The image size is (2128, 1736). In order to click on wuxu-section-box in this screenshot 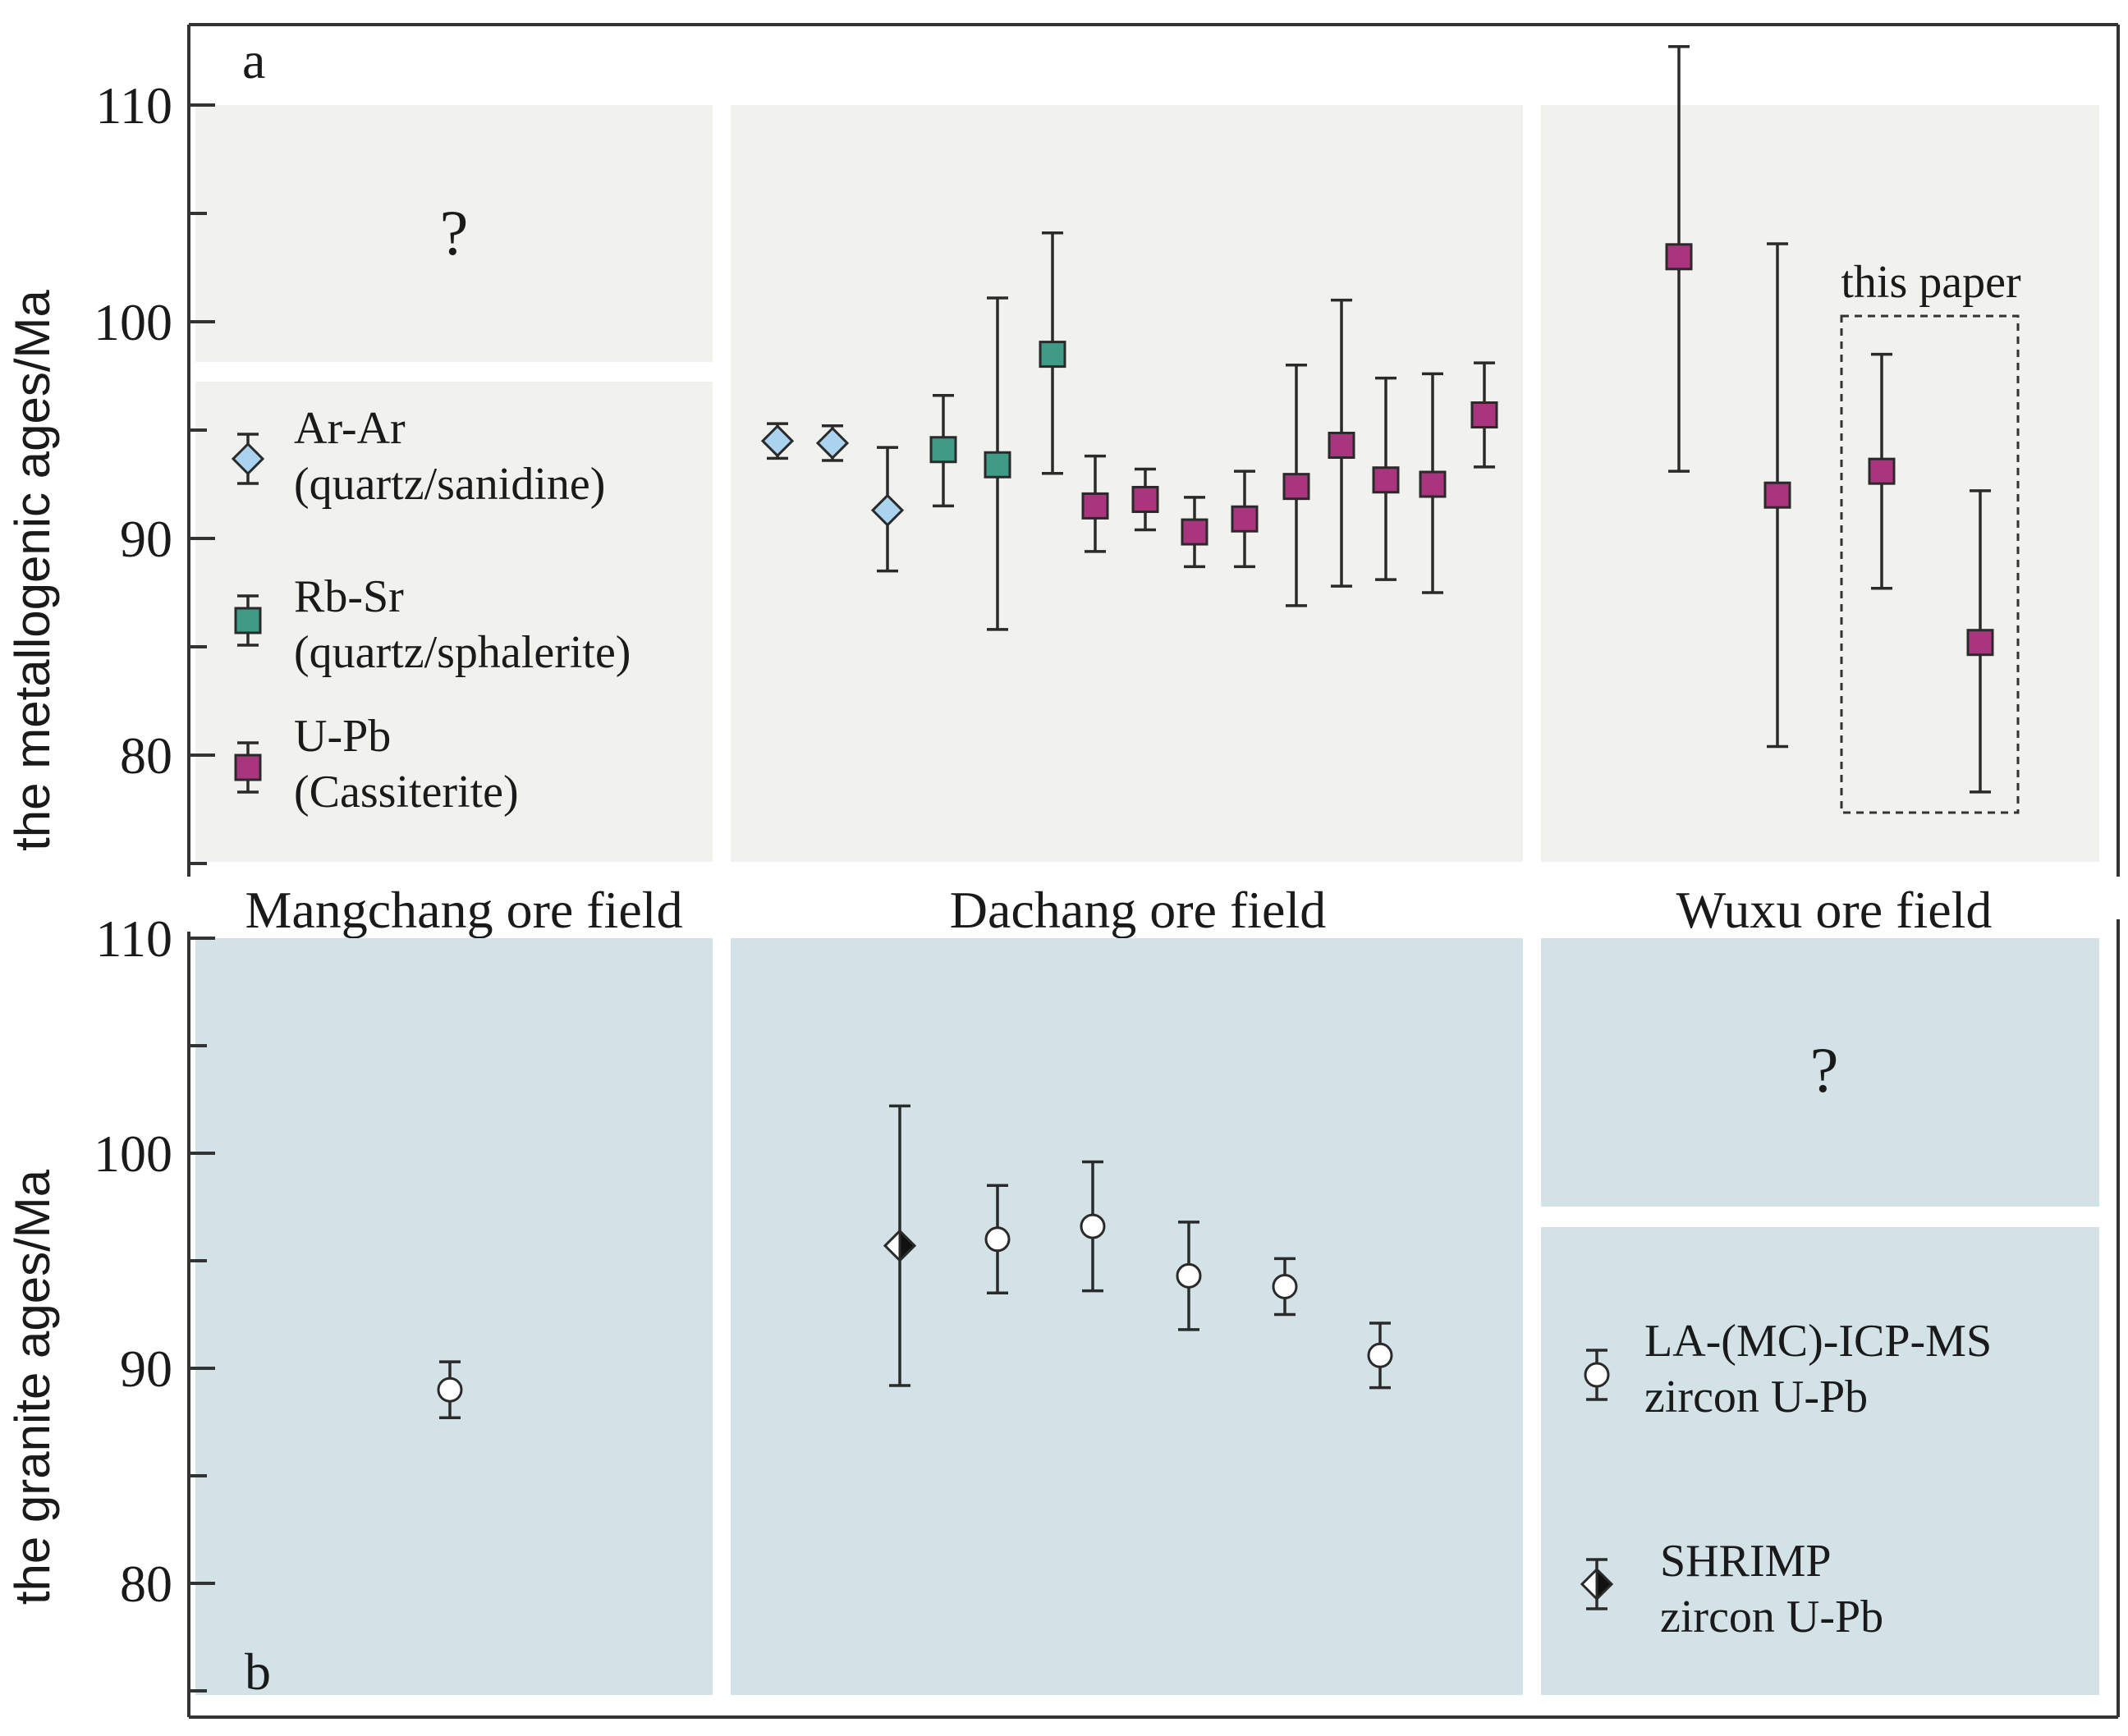, I will do `click(1820, 483)`.